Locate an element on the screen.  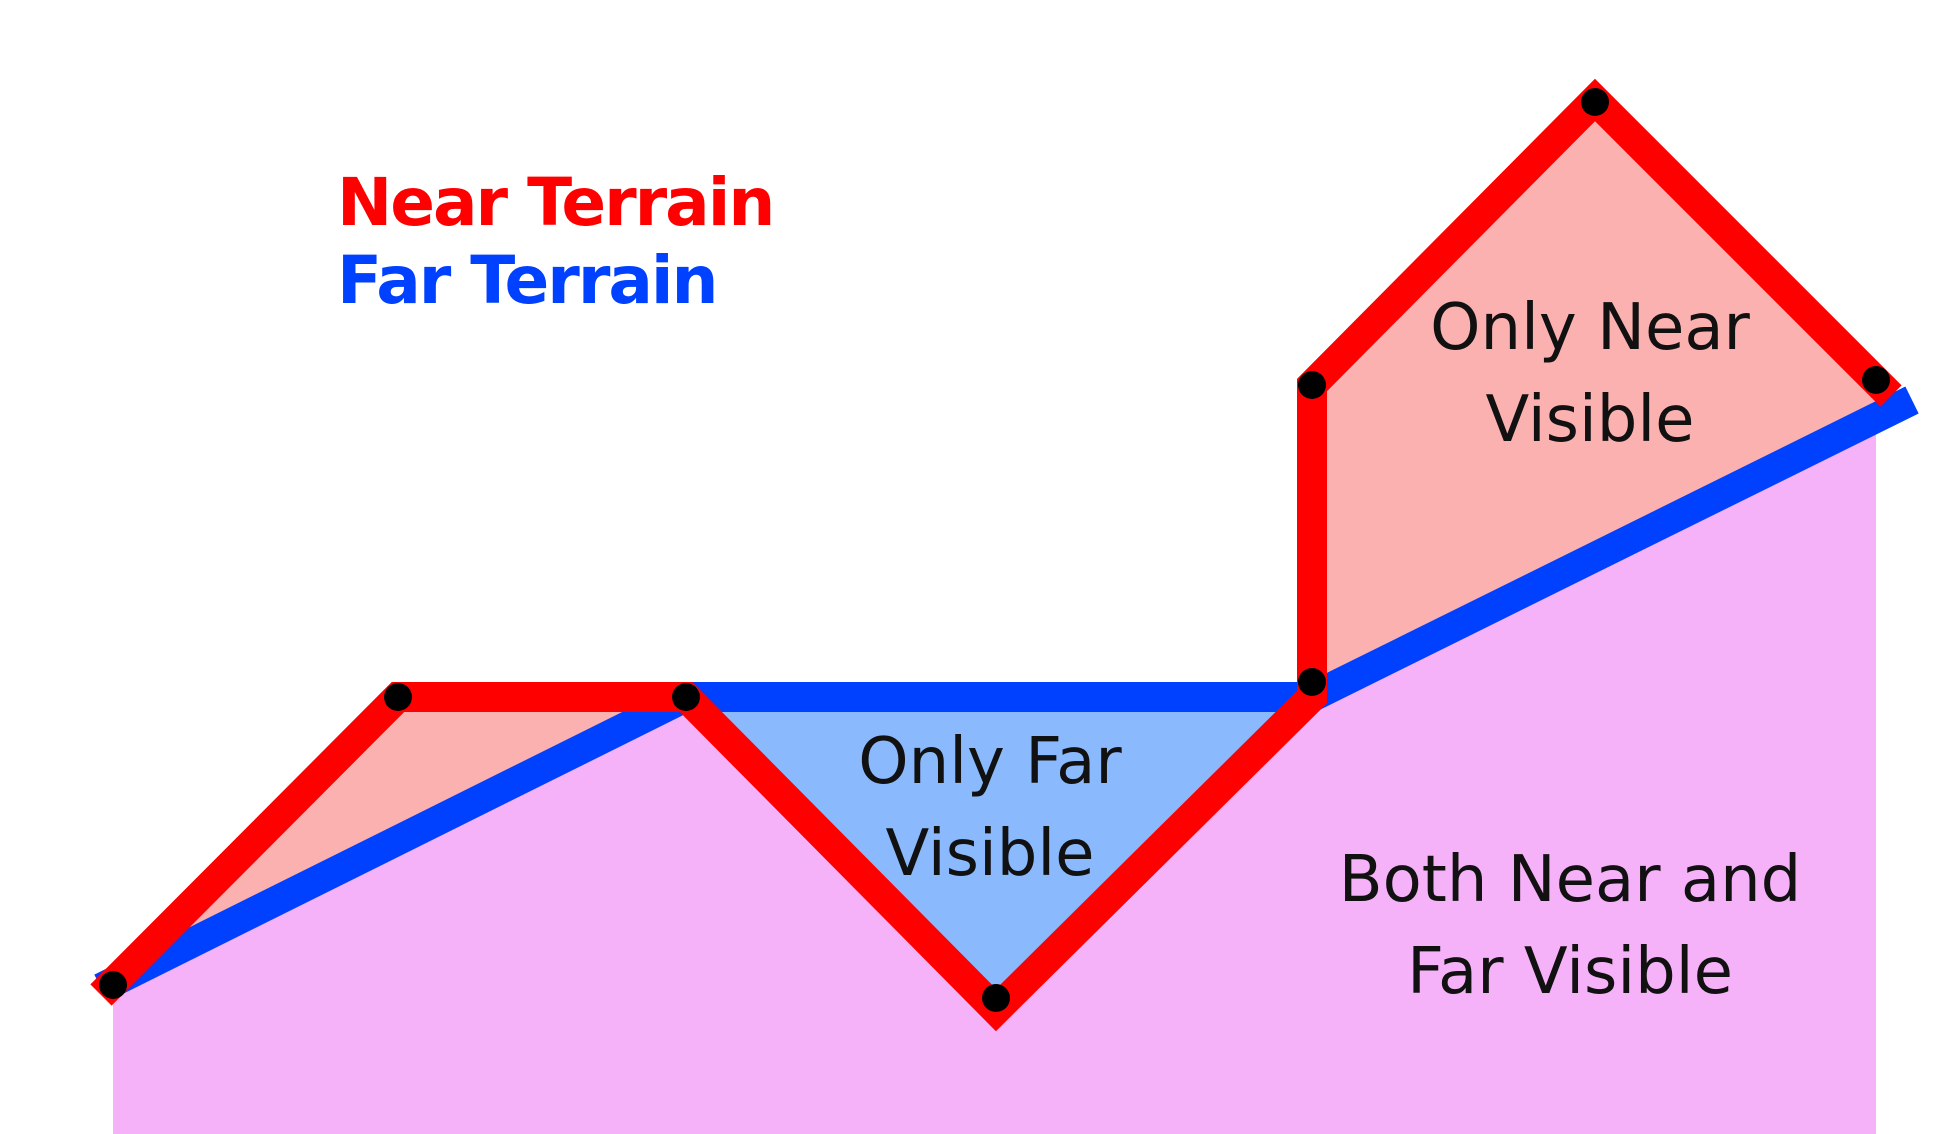
only-far-label-line2: Visible is located at coordinates (990, 854).